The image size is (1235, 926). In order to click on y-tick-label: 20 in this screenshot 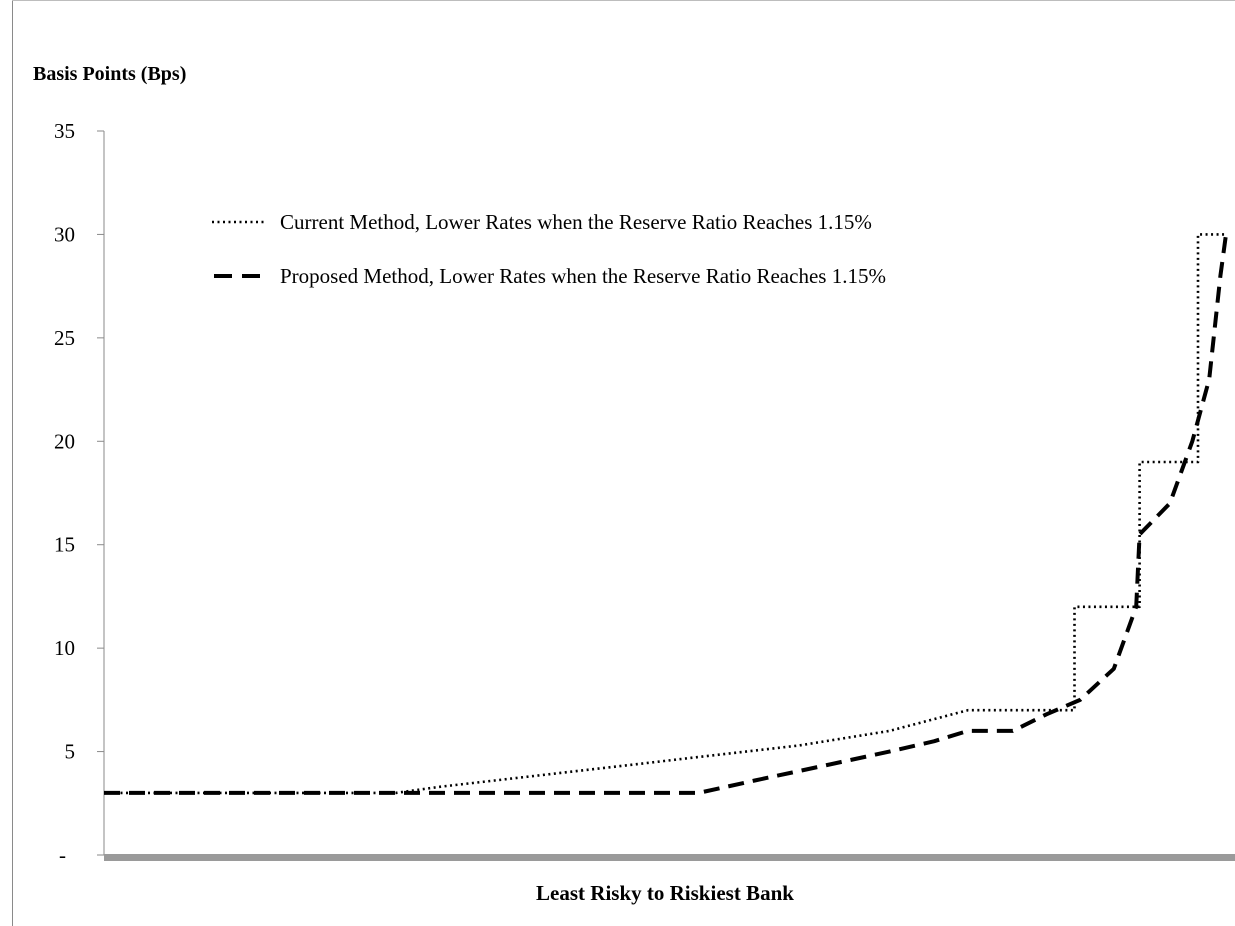, I will do `click(64, 441)`.